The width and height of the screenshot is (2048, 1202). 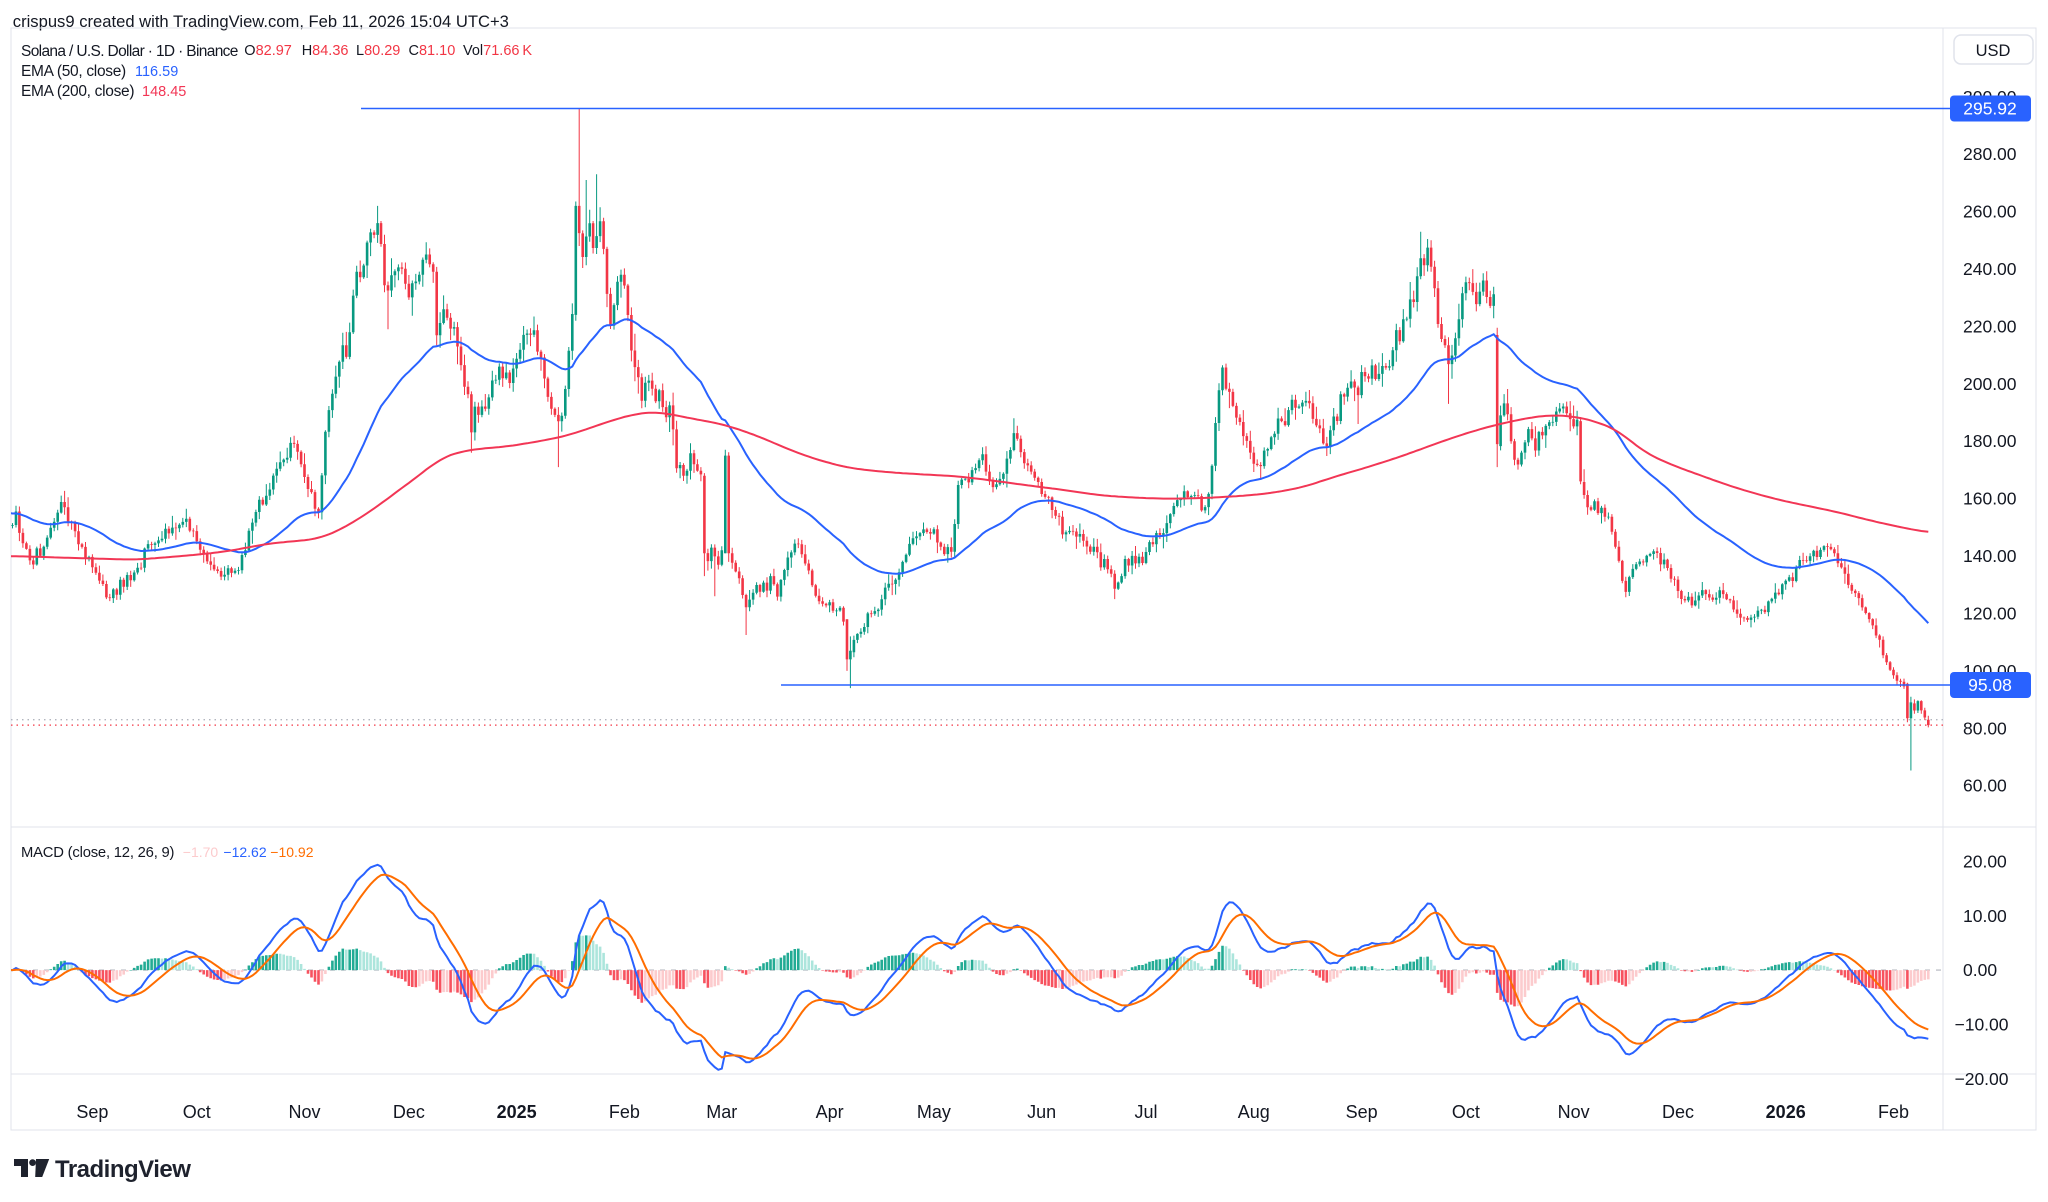 What do you see at coordinates (73, 71) in the screenshot?
I see `svg-text: EMA (50, close)` at bounding box center [73, 71].